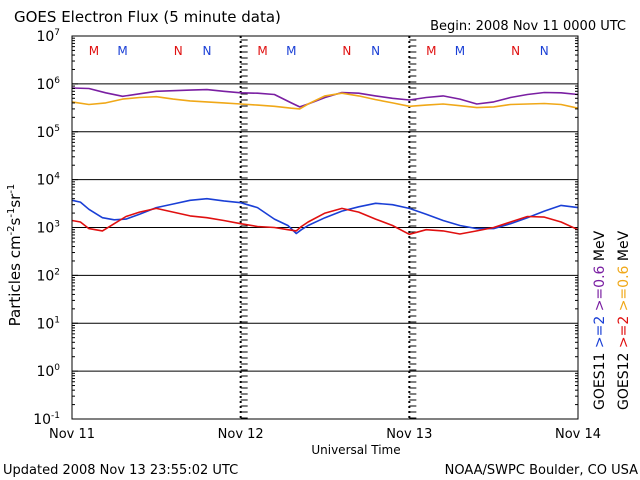 Image resolution: width=640 pixels, height=480 pixels. Describe the element at coordinates (46, 419) in the screenshot. I see `y-tick-label: 10-1` at that location.